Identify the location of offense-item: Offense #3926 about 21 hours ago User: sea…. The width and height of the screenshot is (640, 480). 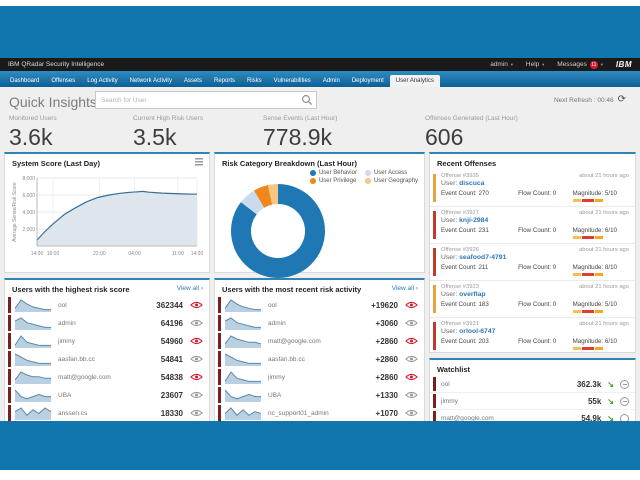
(532, 262).